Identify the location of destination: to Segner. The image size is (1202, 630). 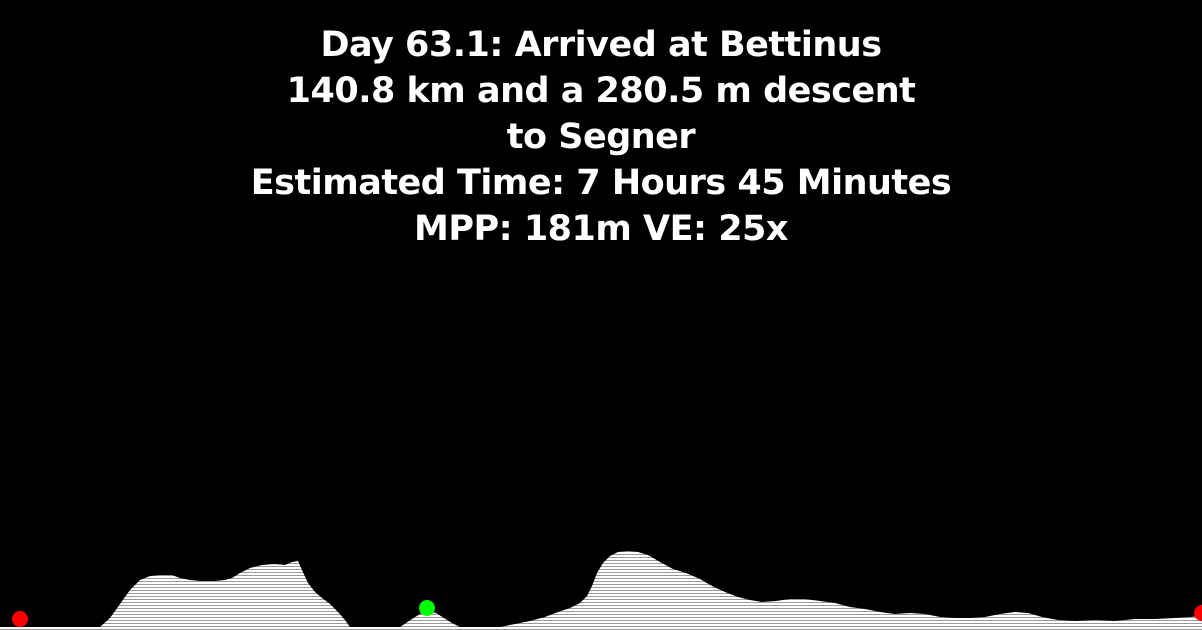
(601, 137).